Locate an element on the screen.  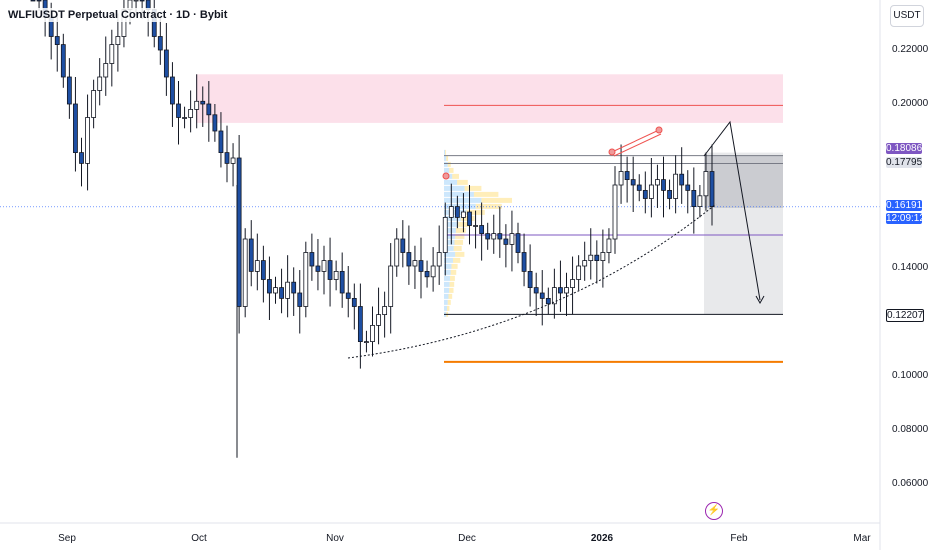
projection-path is located at coordinates (732, 210).